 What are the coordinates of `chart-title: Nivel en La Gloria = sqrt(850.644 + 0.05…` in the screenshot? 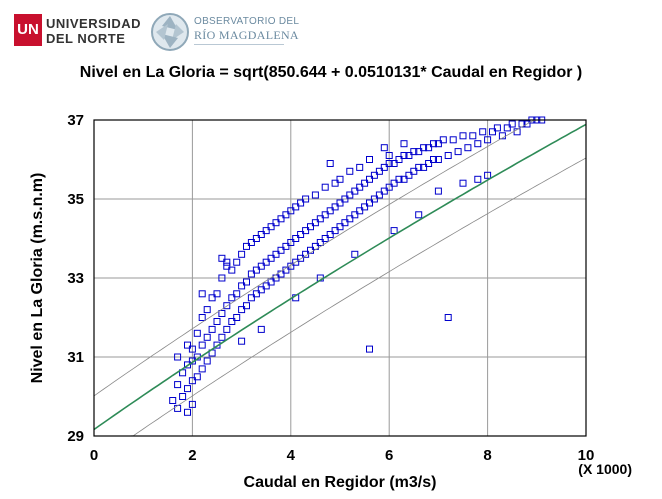 It's located at (331, 72).